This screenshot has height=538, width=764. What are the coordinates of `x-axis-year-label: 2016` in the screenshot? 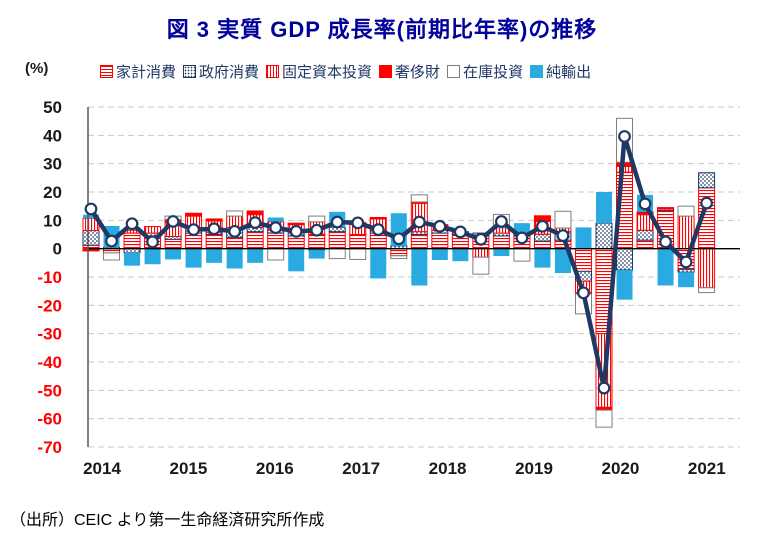 It's located at (275, 468).